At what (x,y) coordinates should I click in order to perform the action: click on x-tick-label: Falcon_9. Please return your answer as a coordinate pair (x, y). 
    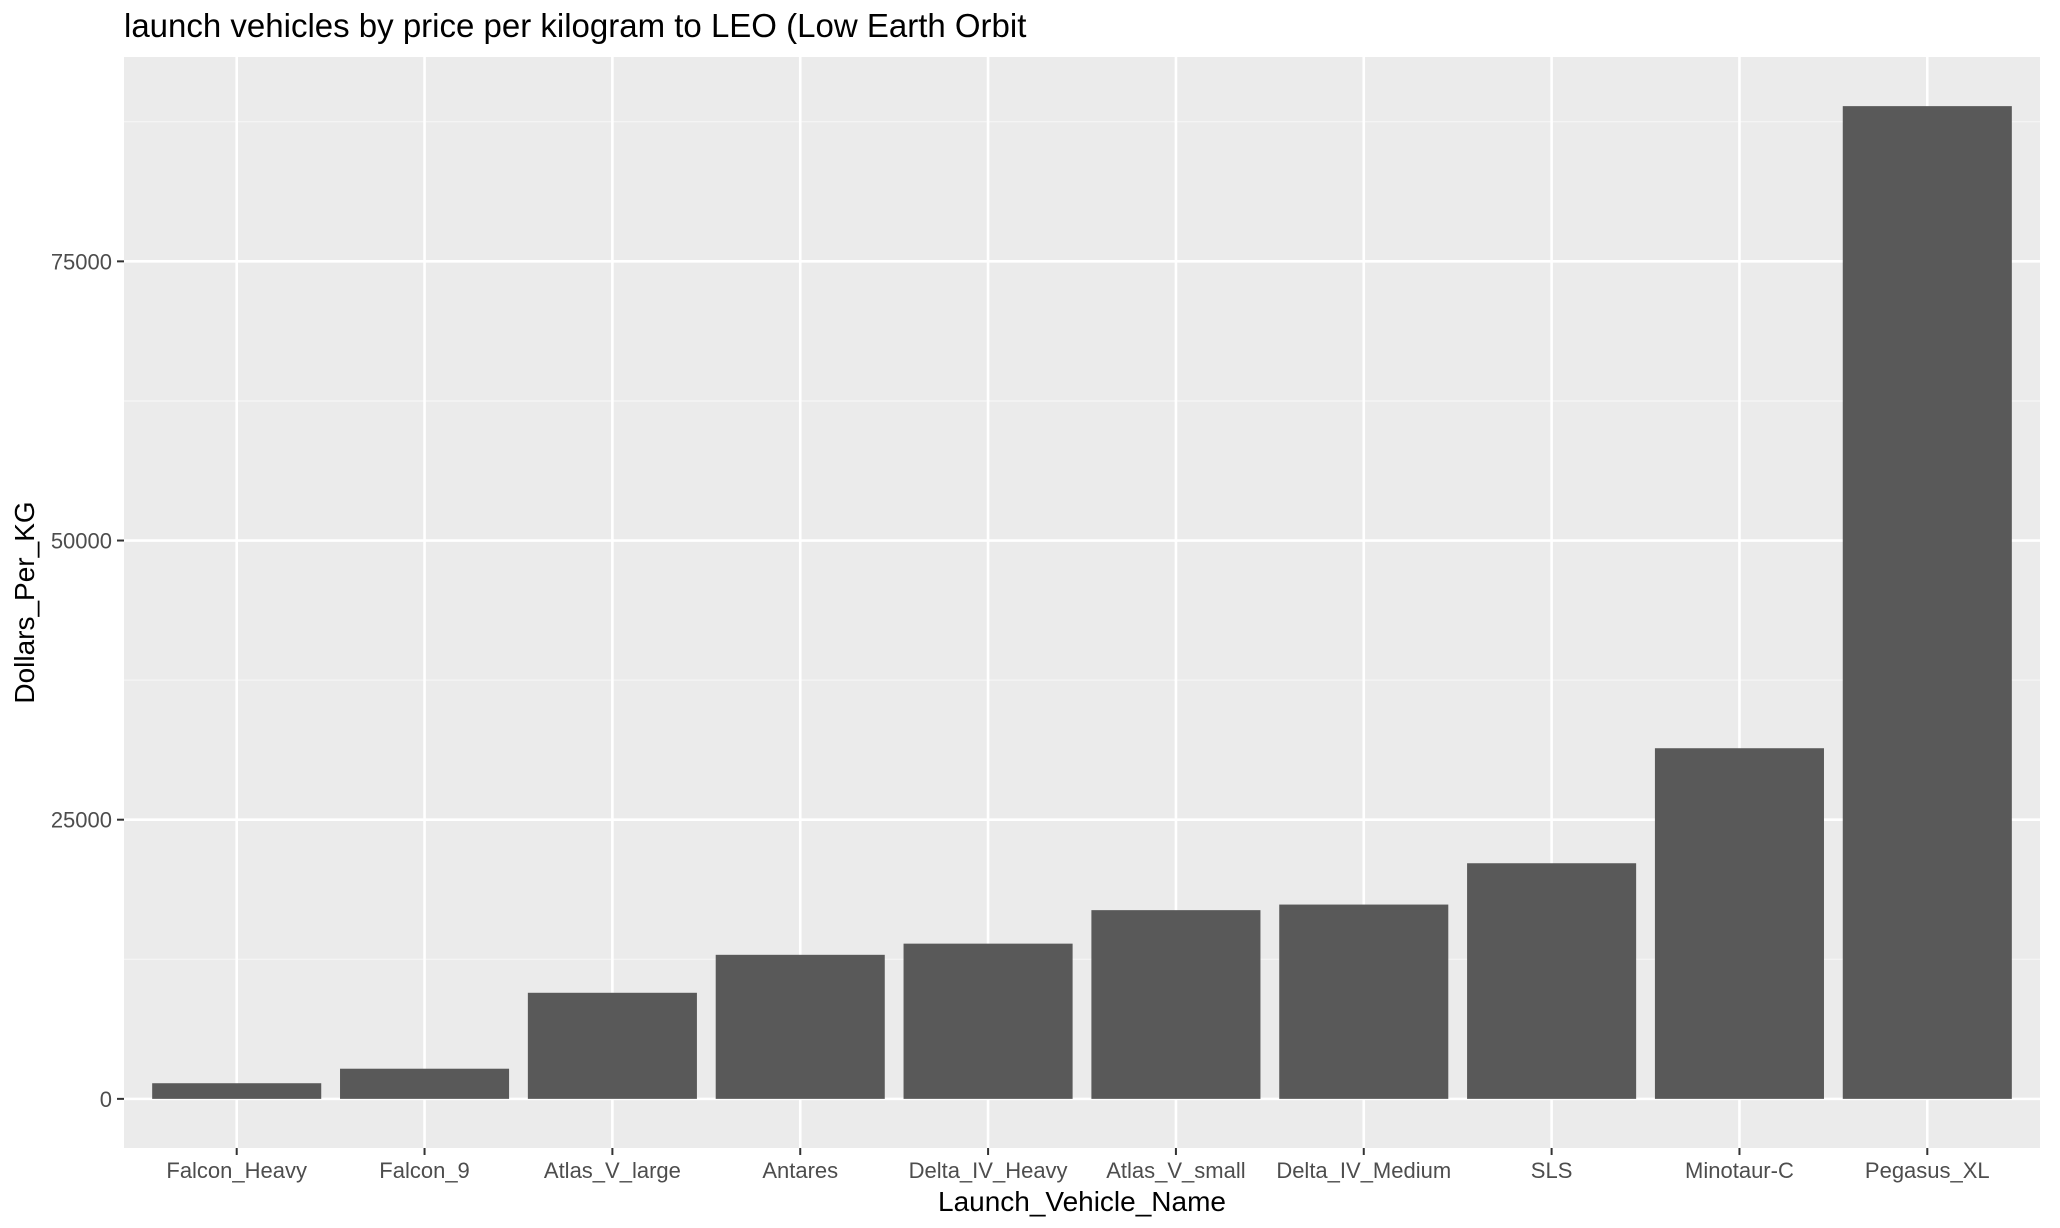
    Looking at the image, I should click on (424, 1170).